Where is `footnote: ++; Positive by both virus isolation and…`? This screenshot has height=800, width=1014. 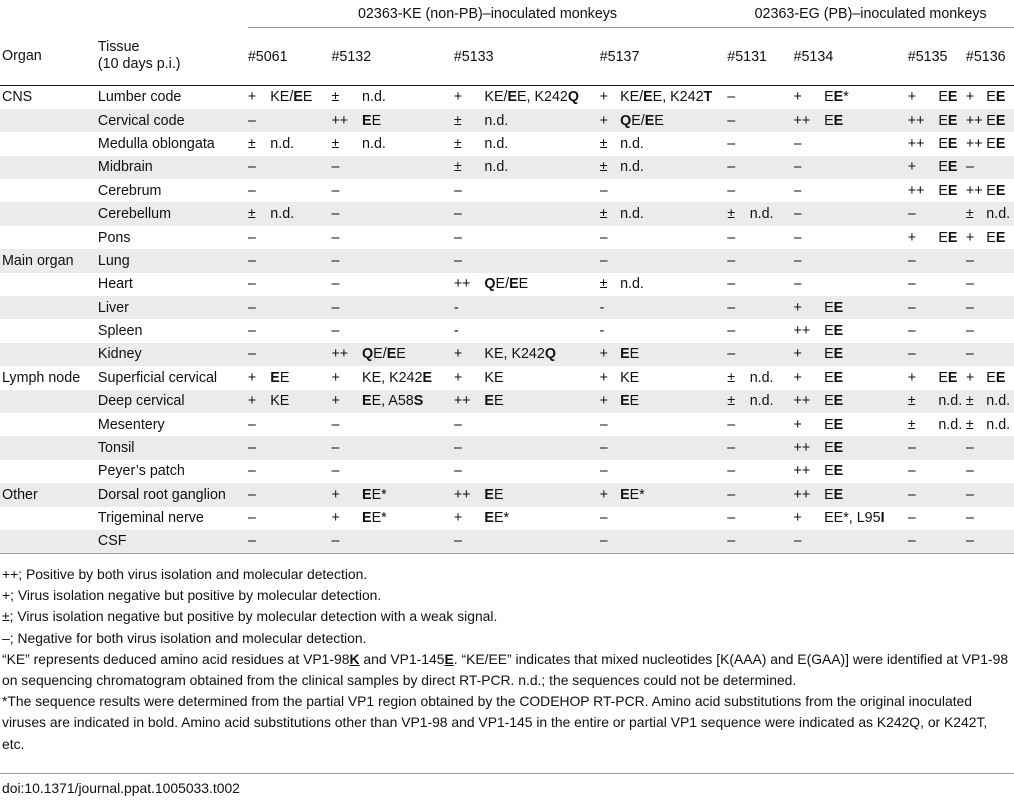
footnote: ++; Positive by both virus isolation and… is located at coordinates (185, 574).